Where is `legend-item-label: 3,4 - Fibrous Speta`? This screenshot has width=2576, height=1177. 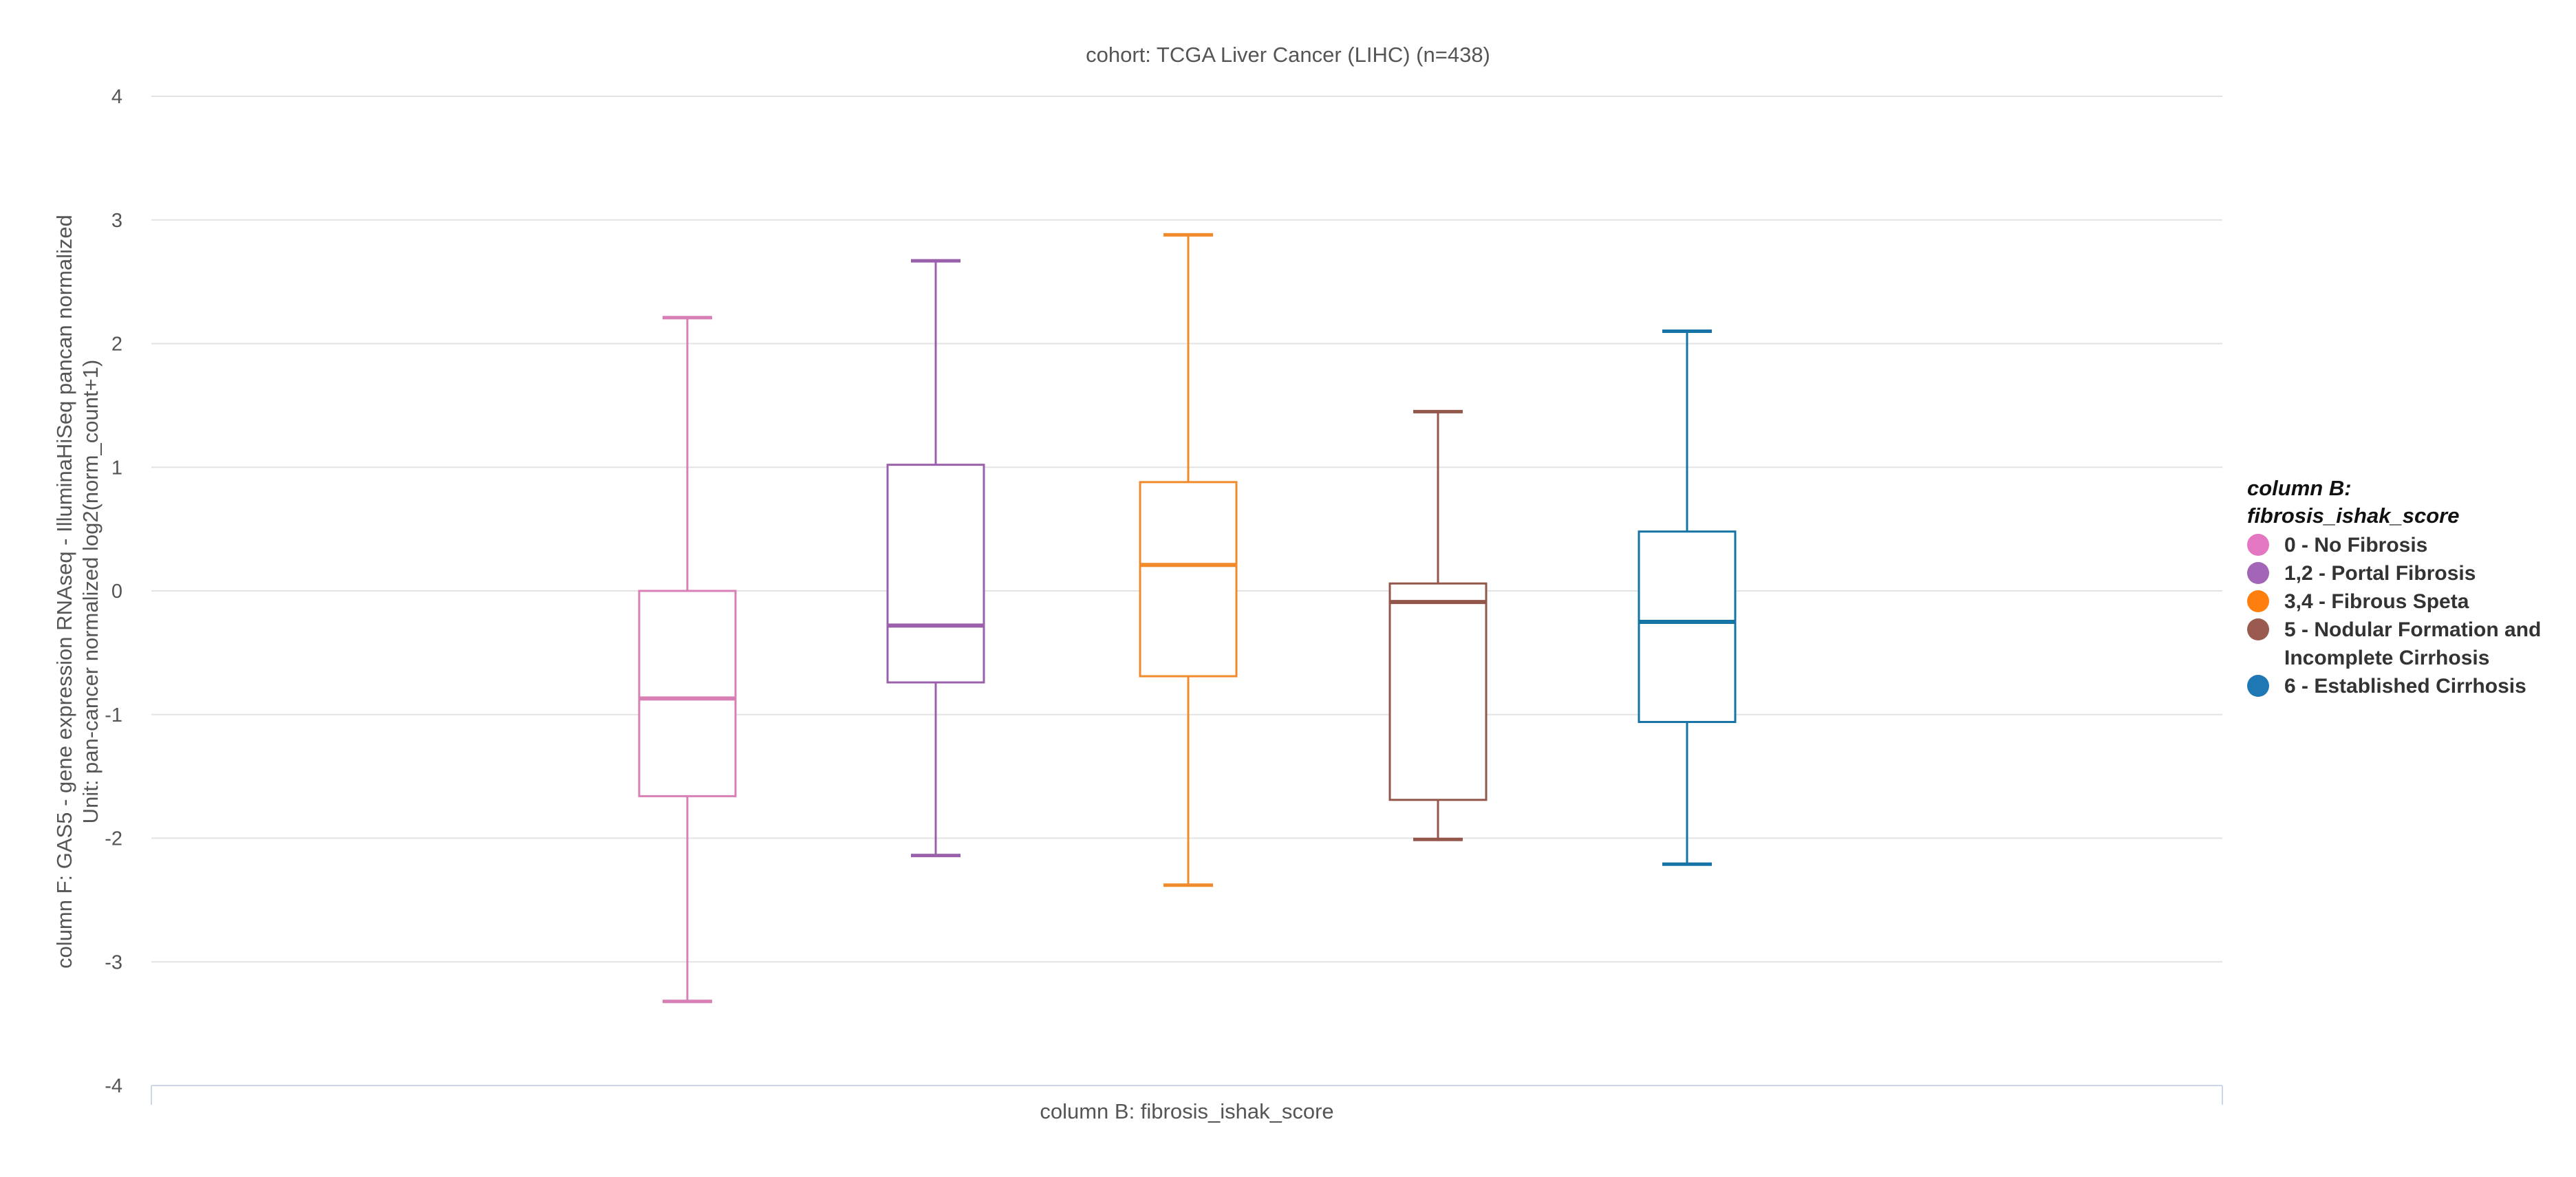 legend-item-label: 3,4 - Fibrous Speta is located at coordinates (2377, 601).